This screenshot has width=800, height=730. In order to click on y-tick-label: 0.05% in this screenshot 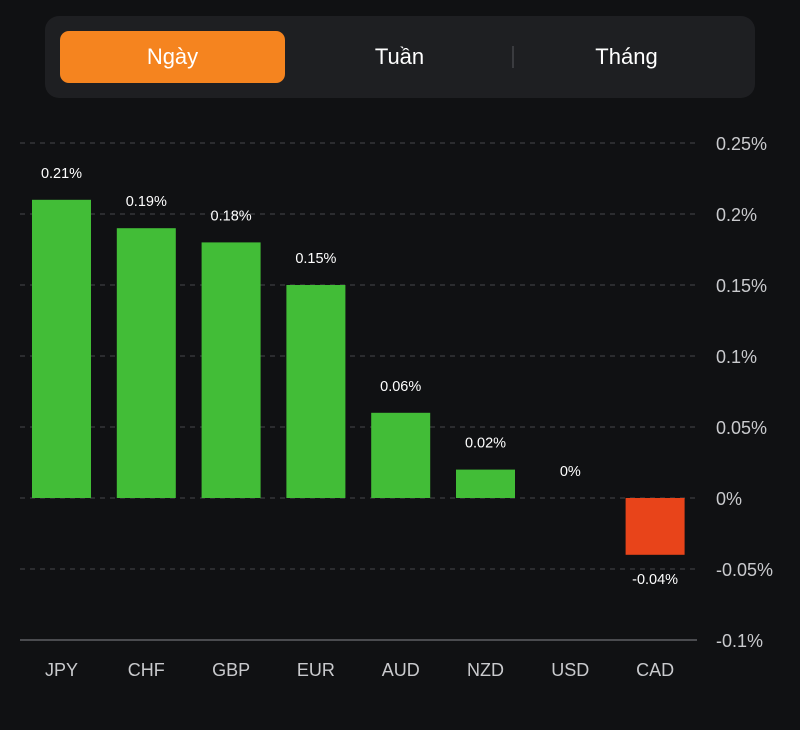, I will do `click(741, 428)`.